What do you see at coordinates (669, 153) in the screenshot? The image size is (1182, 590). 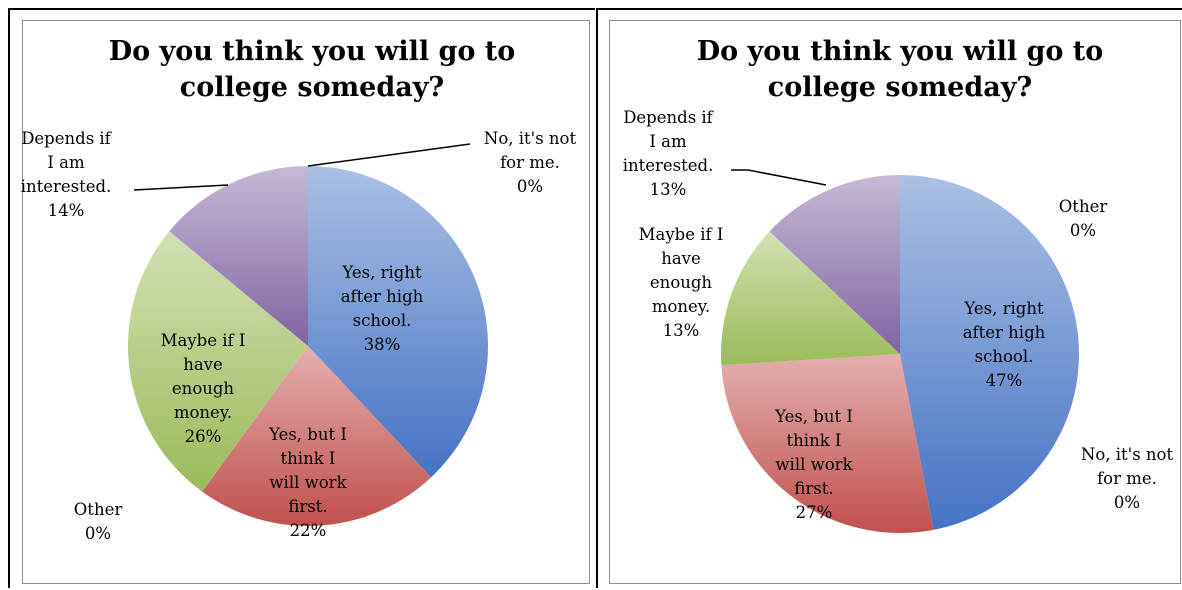 I see `data-label-depends-if-i-am-interested: Depends if I am interested. 13%` at bounding box center [669, 153].